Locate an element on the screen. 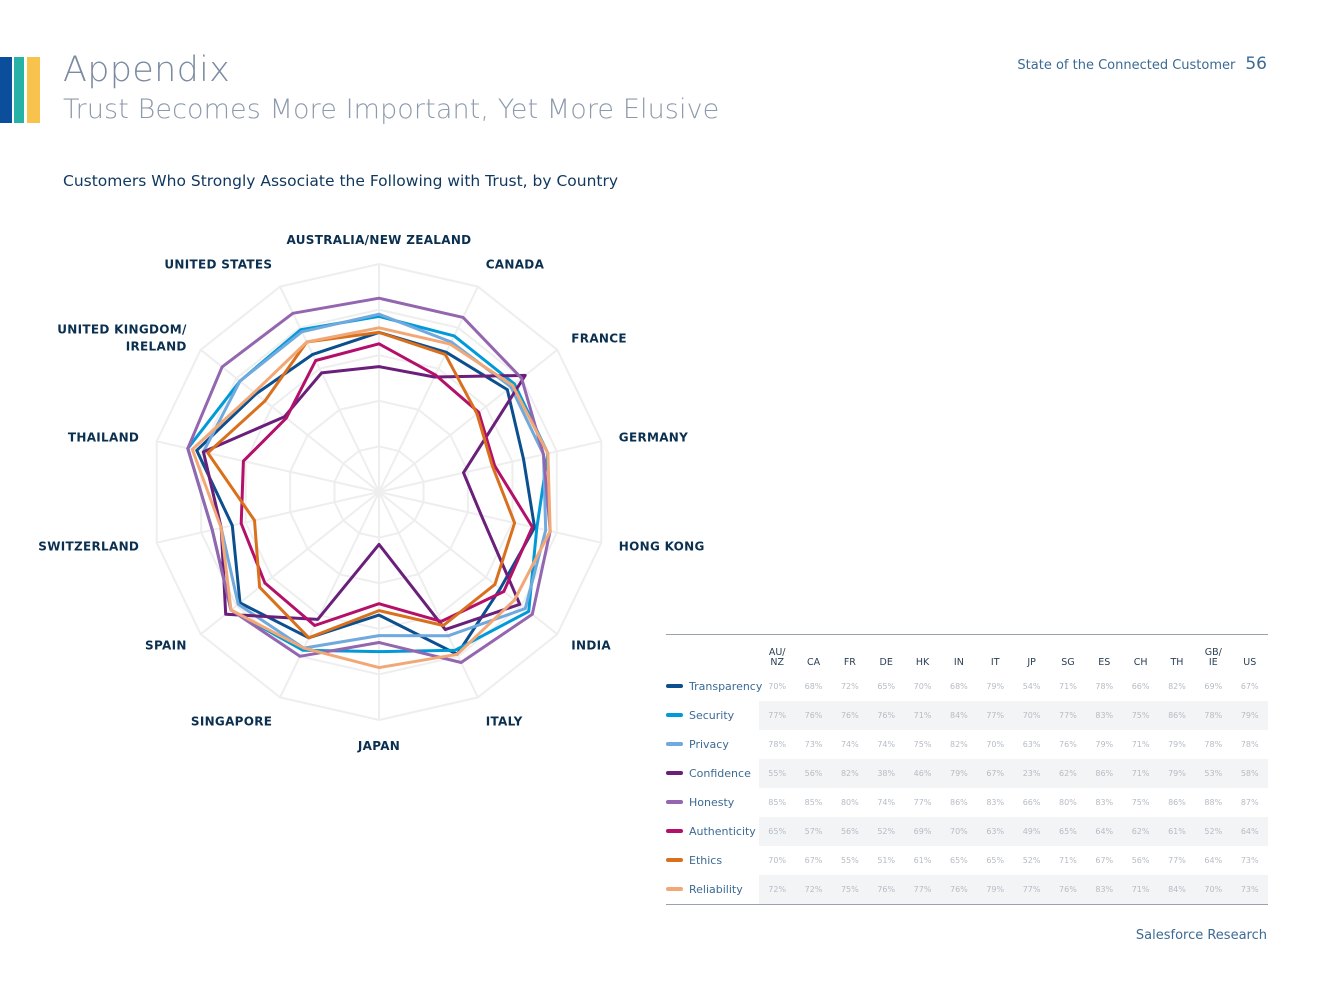 Image resolution: width=1333 pixels, height=1000 pixels. row-label-transparency: Transparency is located at coordinates (714, 686).